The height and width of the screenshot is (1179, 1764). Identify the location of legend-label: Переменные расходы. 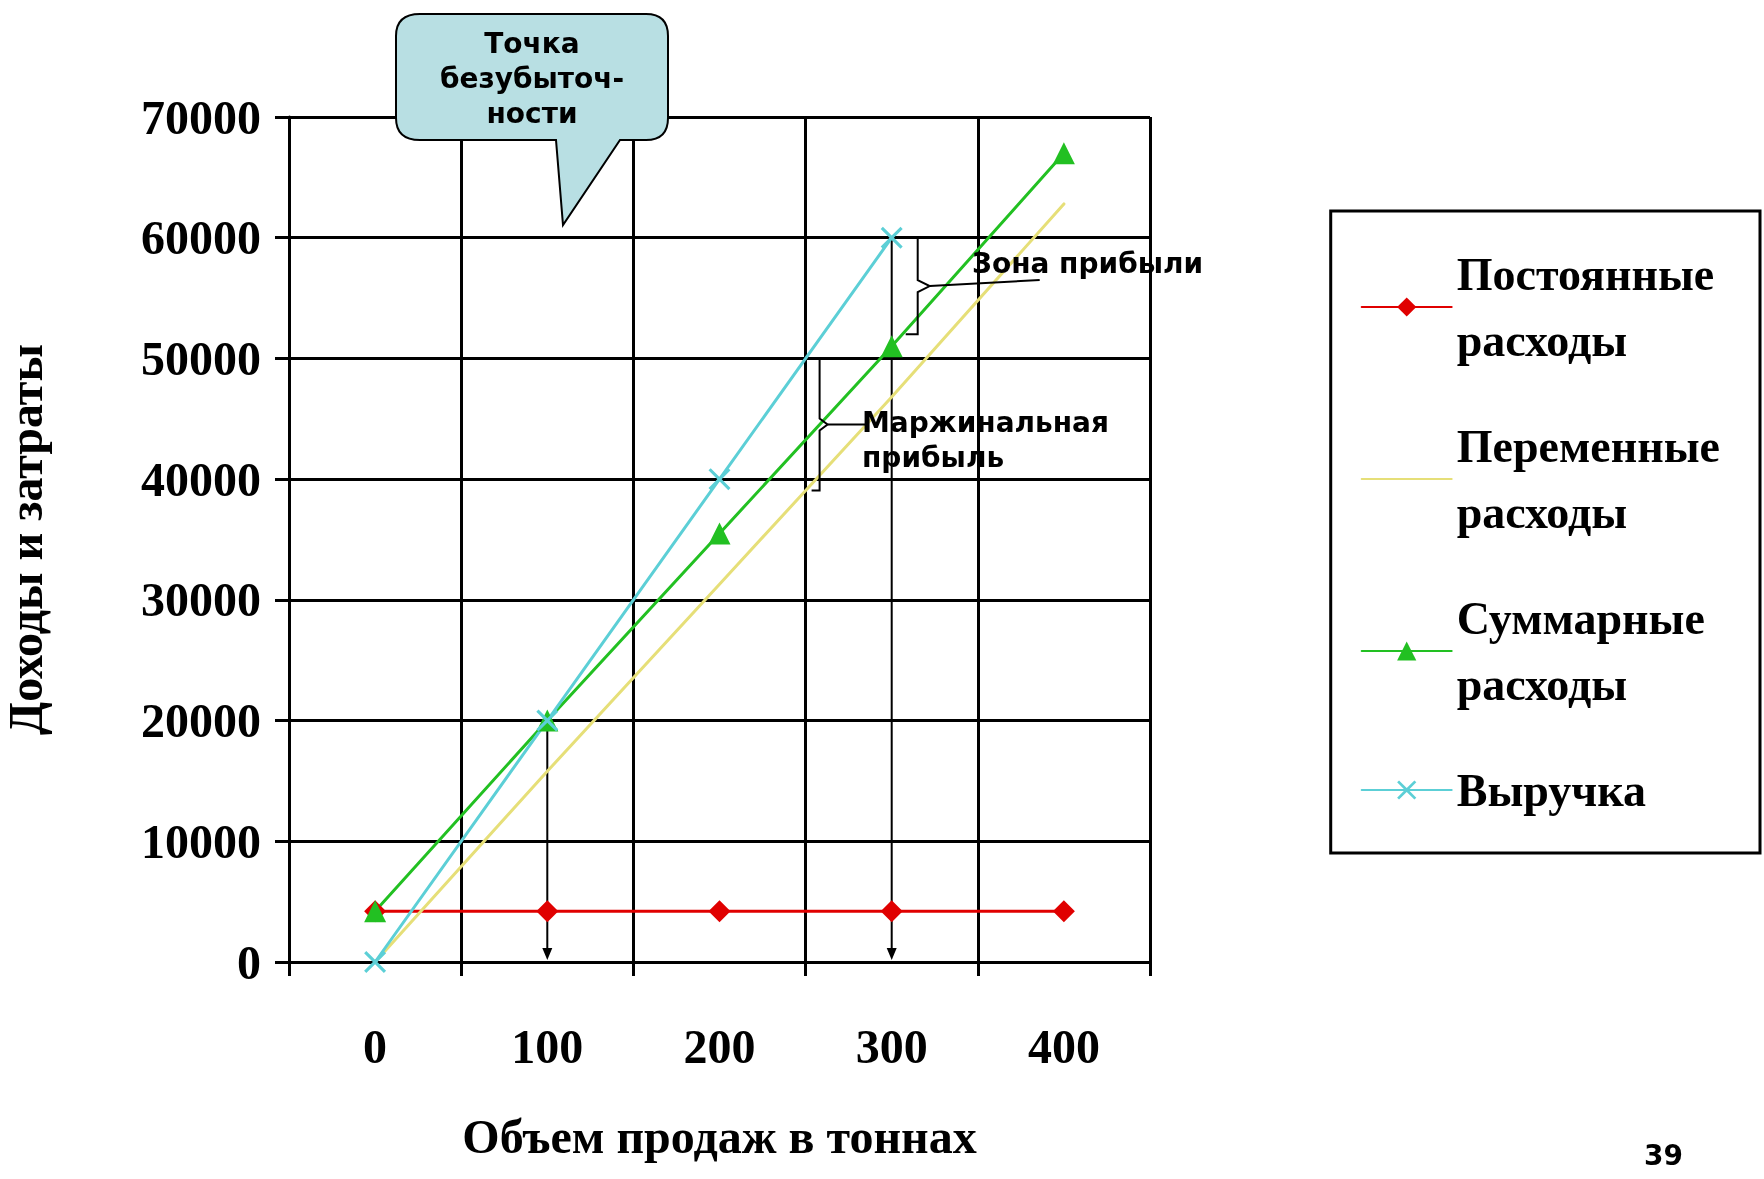
(1588, 479).